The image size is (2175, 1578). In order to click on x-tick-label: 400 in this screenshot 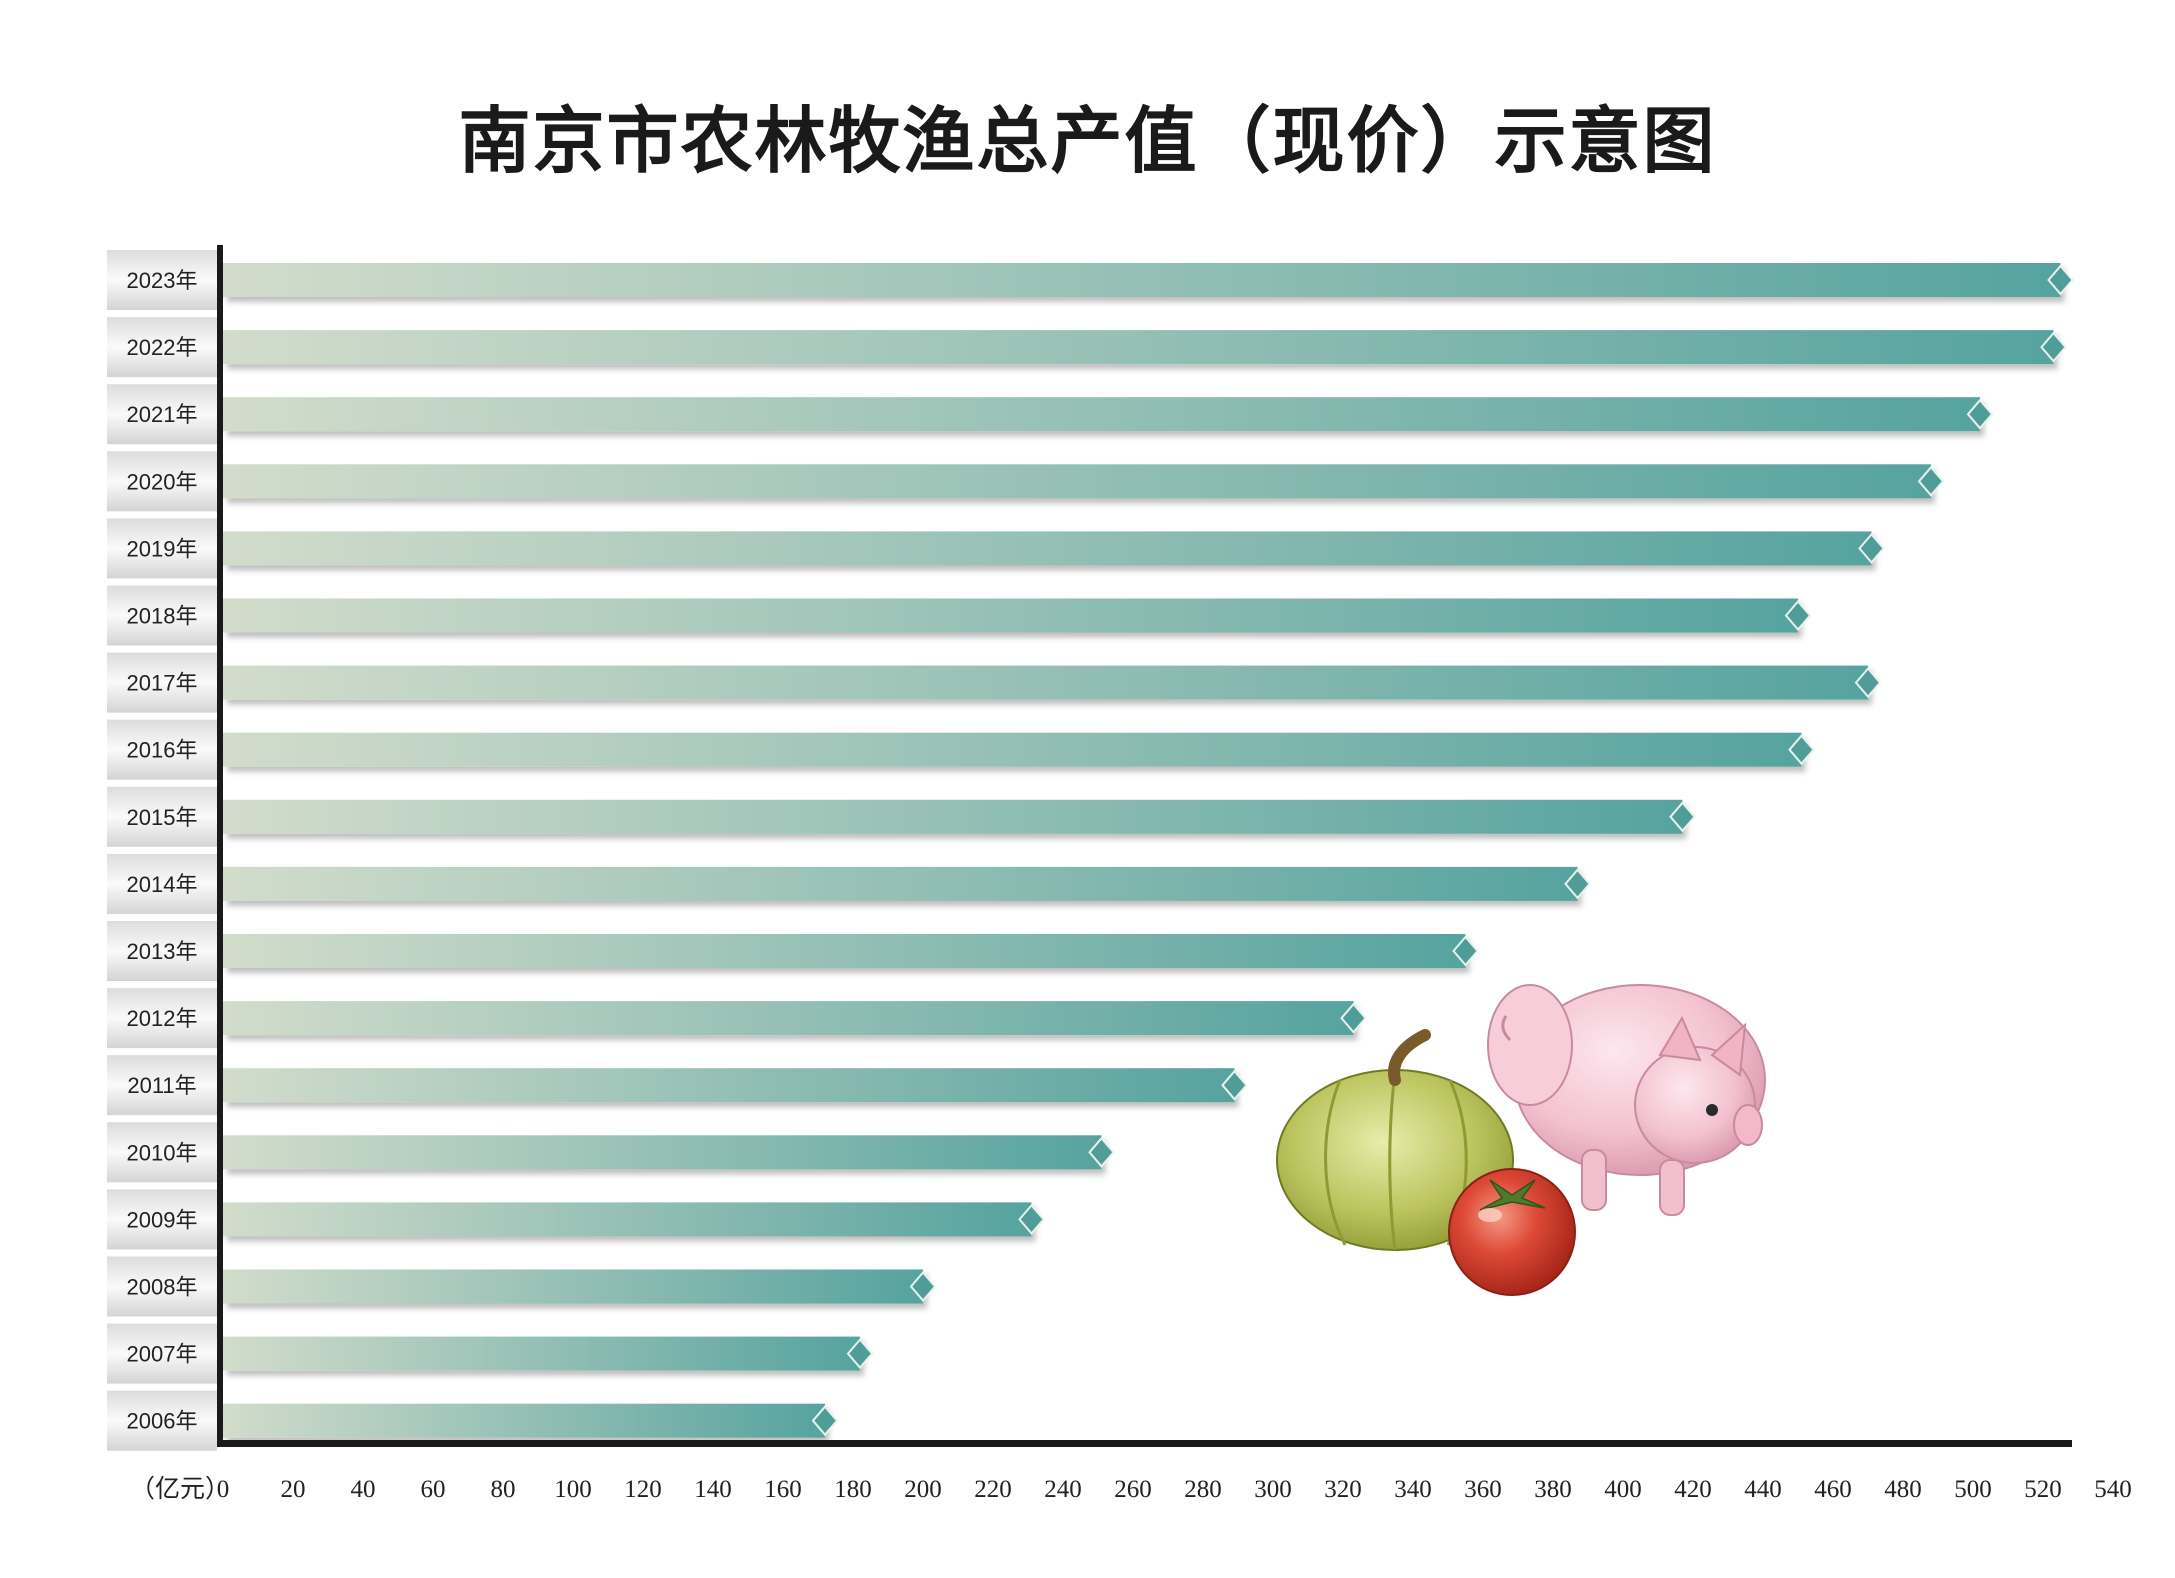, I will do `click(1623, 1489)`.